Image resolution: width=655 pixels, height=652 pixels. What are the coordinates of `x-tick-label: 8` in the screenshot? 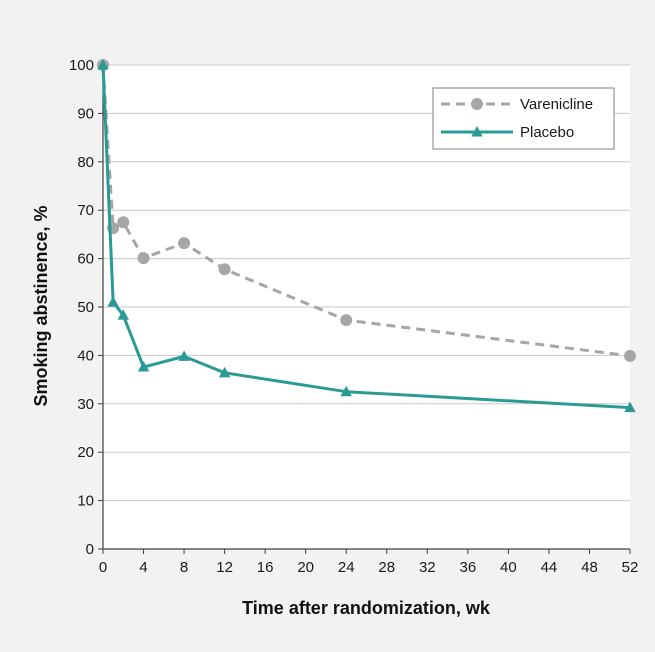 It's located at (184, 567).